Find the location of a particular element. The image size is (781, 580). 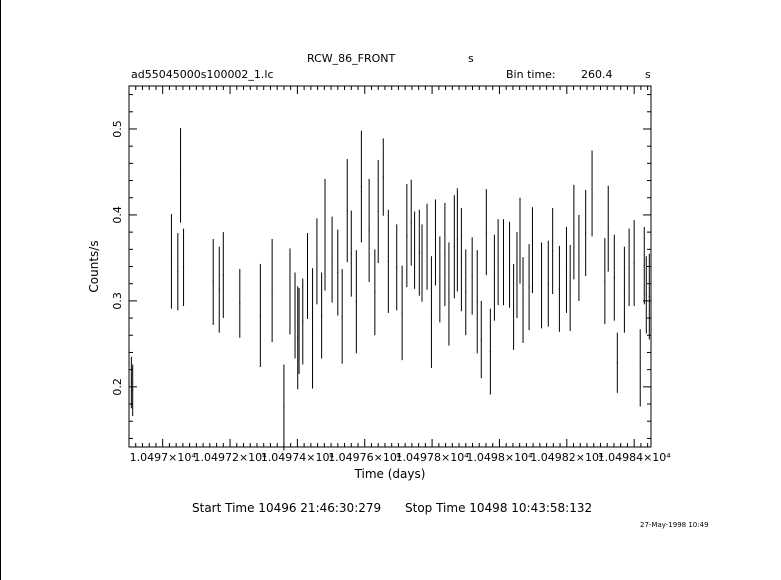

y-tick-label: 0.4 is located at coordinates (117, 215).